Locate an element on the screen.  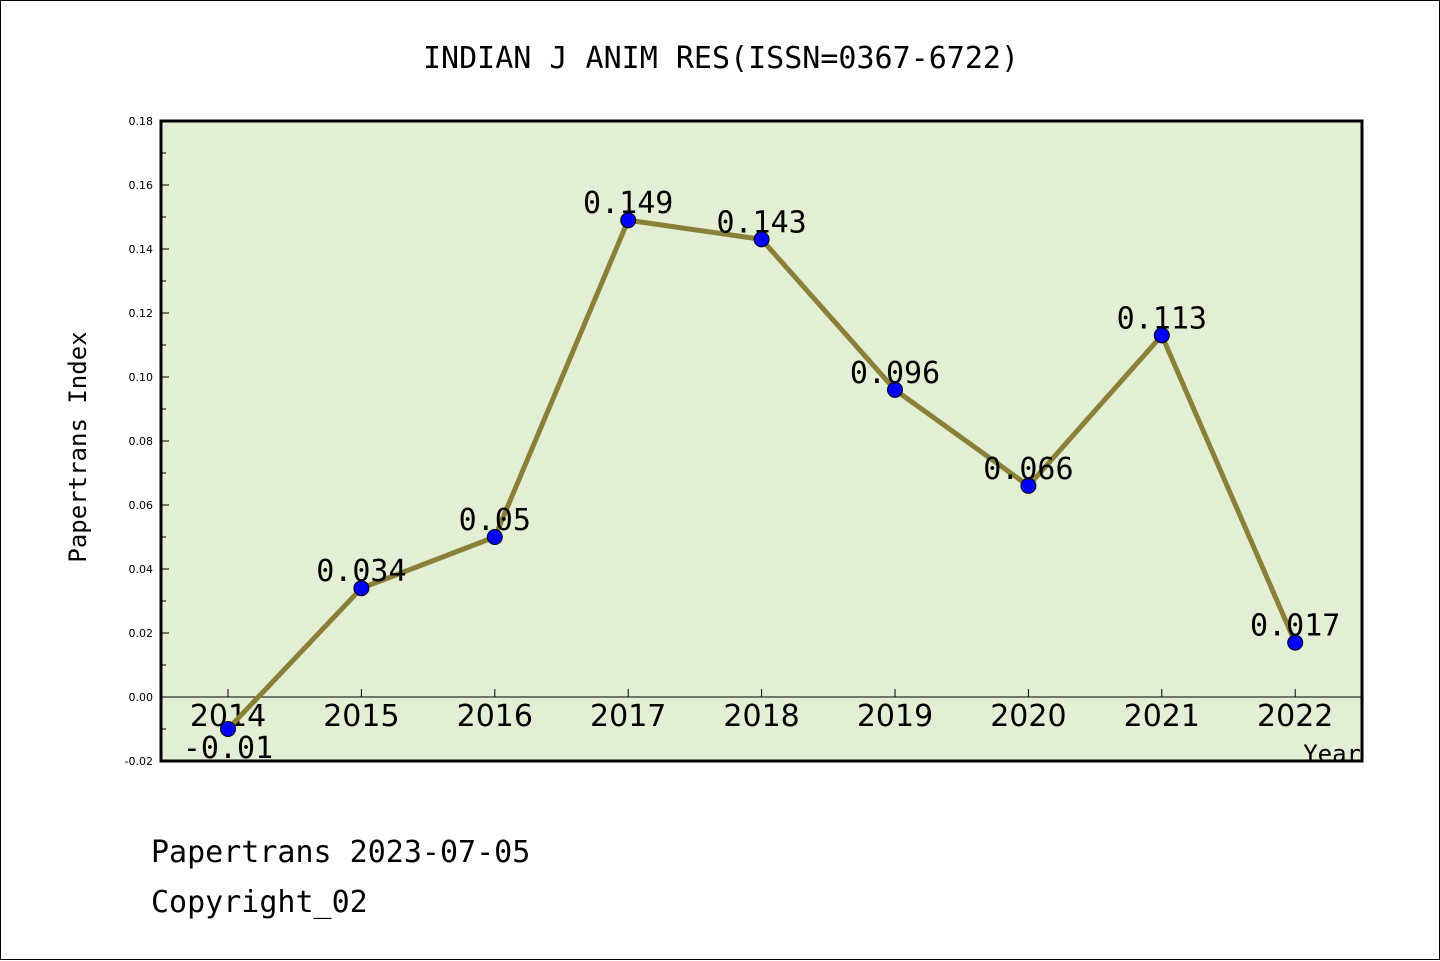
y-axis-ticks is located at coordinates (165, 441).